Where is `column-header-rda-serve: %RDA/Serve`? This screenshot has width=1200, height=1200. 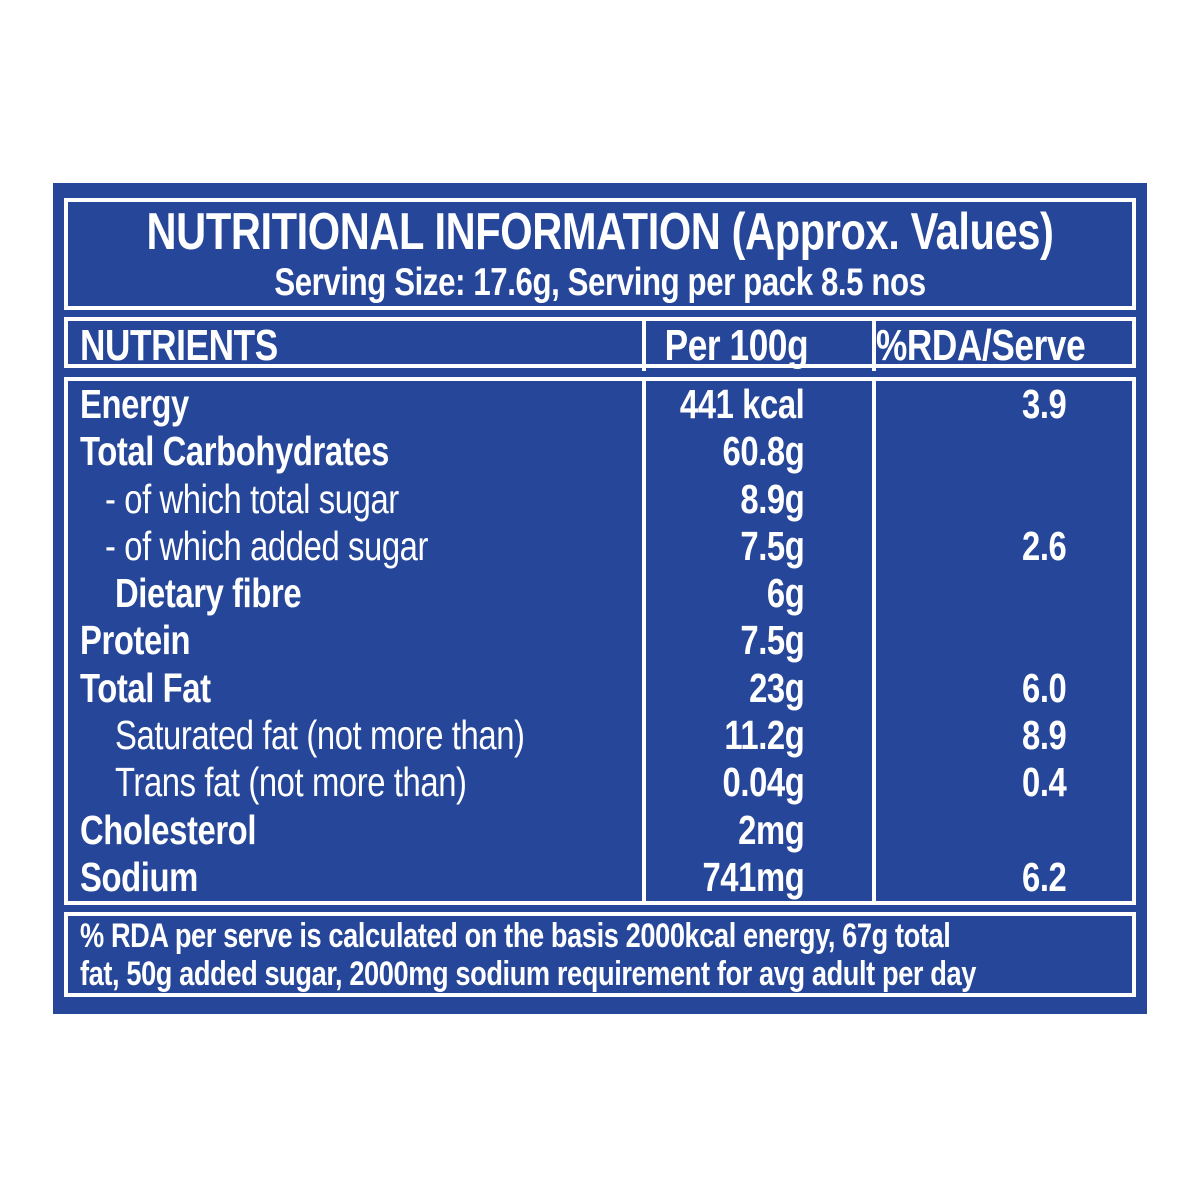 column-header-rda-serve: %RDA/Serve is located at coordinates (1005, 346).